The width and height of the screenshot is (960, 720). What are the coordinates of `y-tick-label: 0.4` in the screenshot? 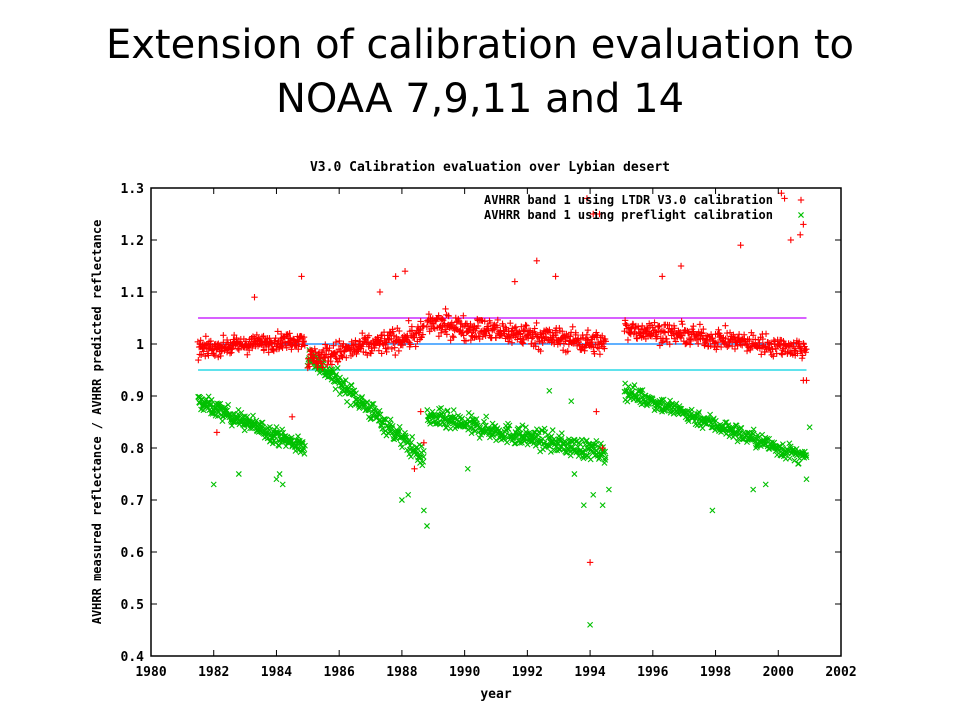 It's located at (133, 657).